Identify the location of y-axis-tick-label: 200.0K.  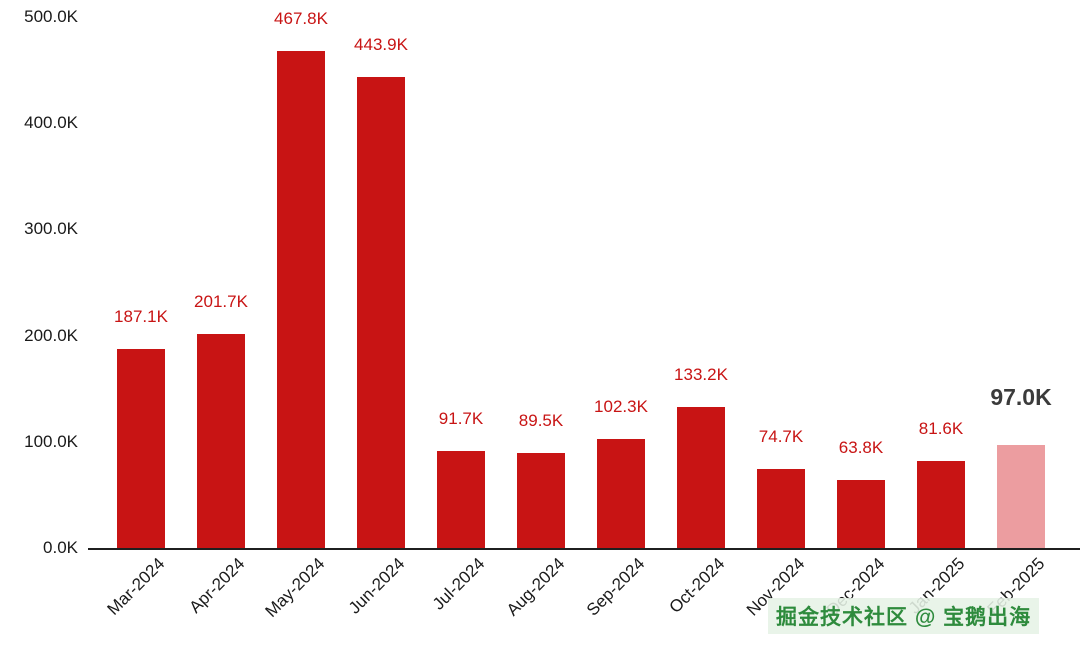
(51, 335).